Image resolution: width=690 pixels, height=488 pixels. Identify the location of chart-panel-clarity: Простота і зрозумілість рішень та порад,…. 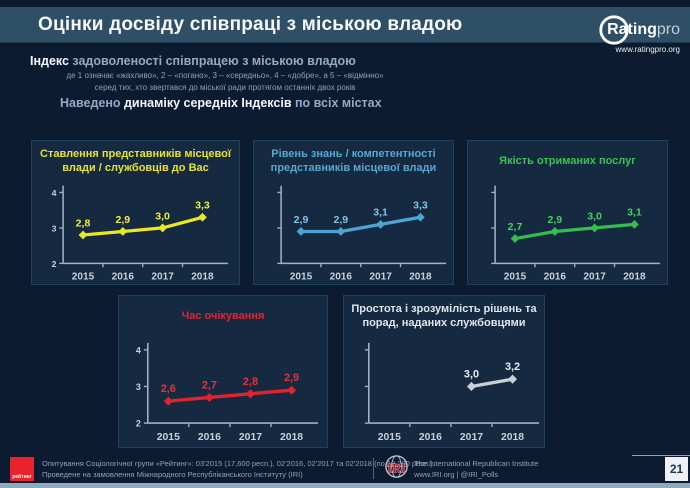
(444, 371).